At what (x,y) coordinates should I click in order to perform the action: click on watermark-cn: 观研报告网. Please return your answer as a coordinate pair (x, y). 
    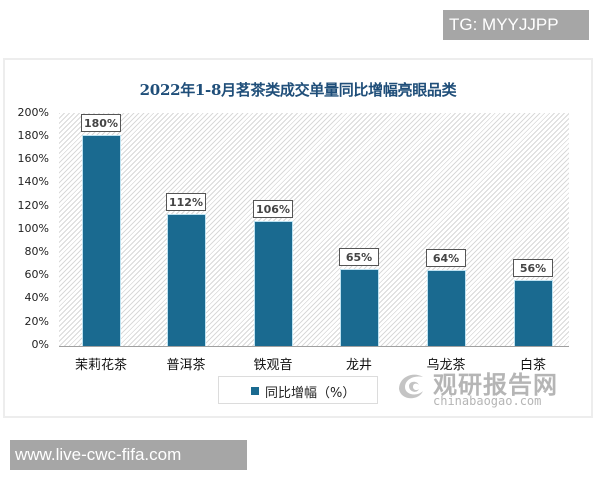
    Looking at the image, I should click on (495, 385).